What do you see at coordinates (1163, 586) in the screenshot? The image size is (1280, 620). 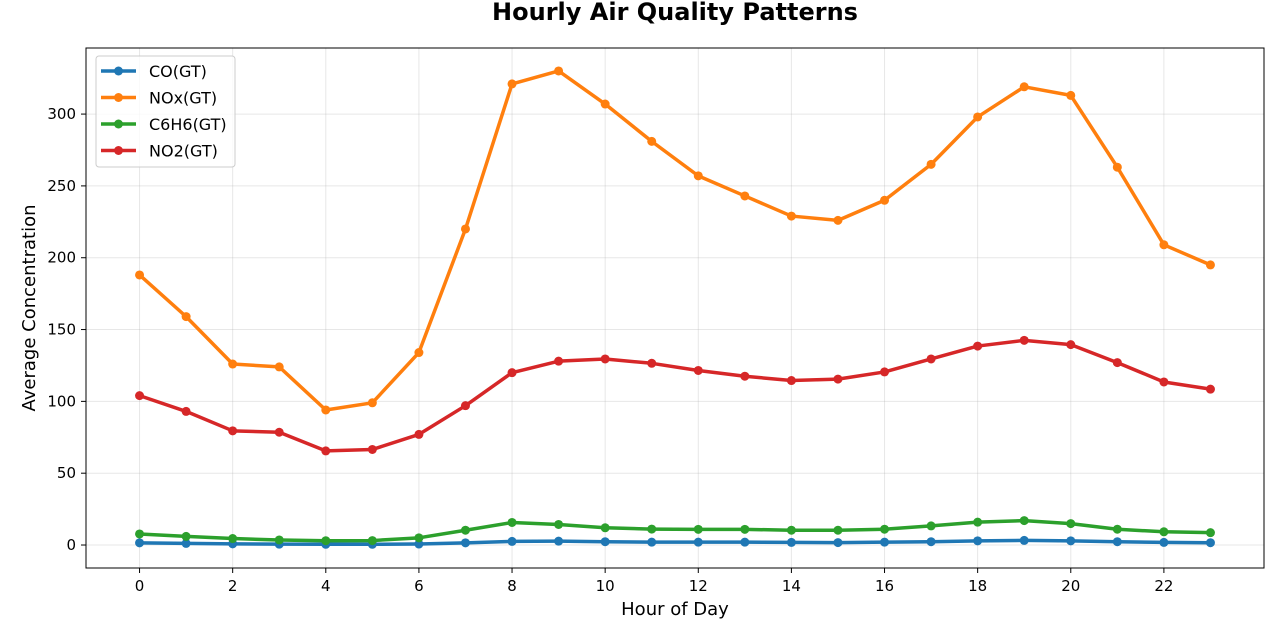 I see `x-tick-label: 22` at bounding box center [1163, 586].